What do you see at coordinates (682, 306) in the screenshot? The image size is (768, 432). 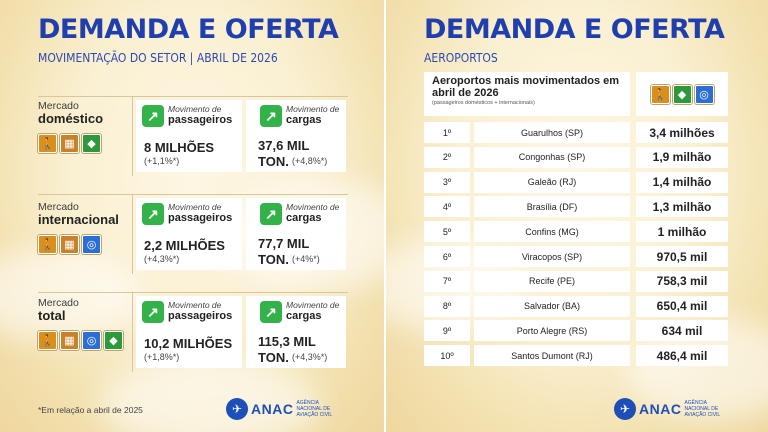 I see `value-cell: 650,4 mil` at bounding box center [682, 306].